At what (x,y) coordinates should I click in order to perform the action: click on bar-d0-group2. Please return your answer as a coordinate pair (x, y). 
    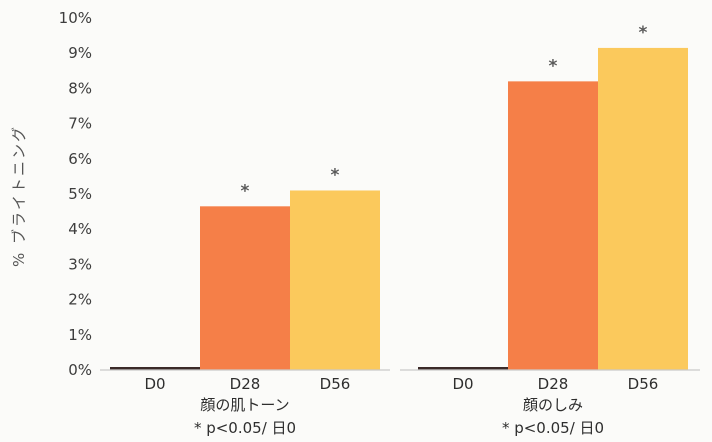
    Looking at the image, I should click on (463, 368).